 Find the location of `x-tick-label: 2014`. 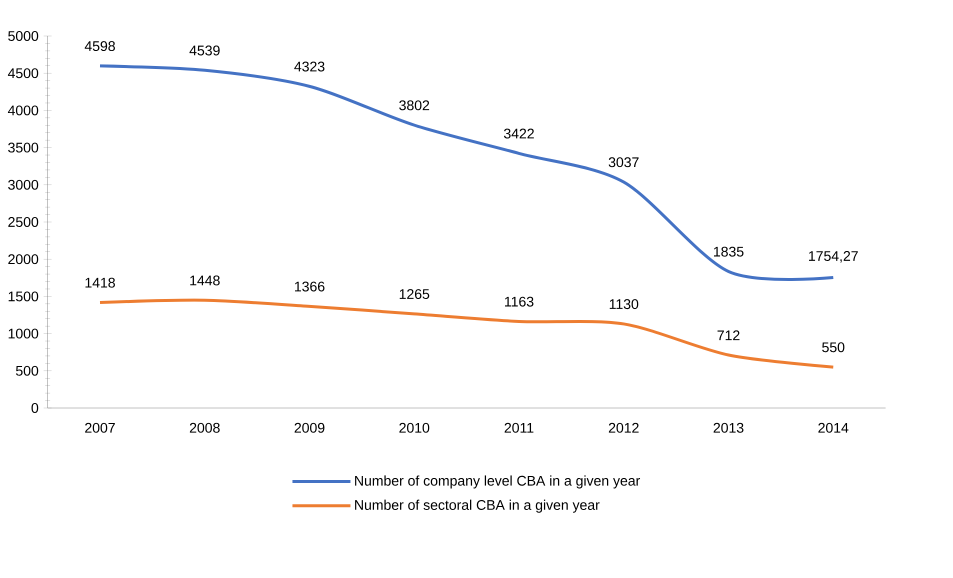

x-tick-label: 2014 is located at coordinates (833, 427).